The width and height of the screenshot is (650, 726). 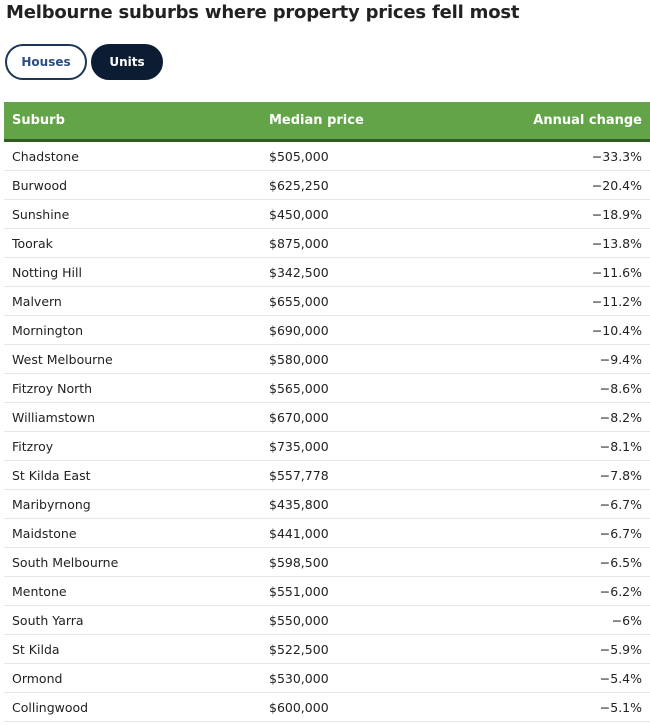 I want to click on table-row: South Yarra $550,000 −6%, so click(x=327, y=620).